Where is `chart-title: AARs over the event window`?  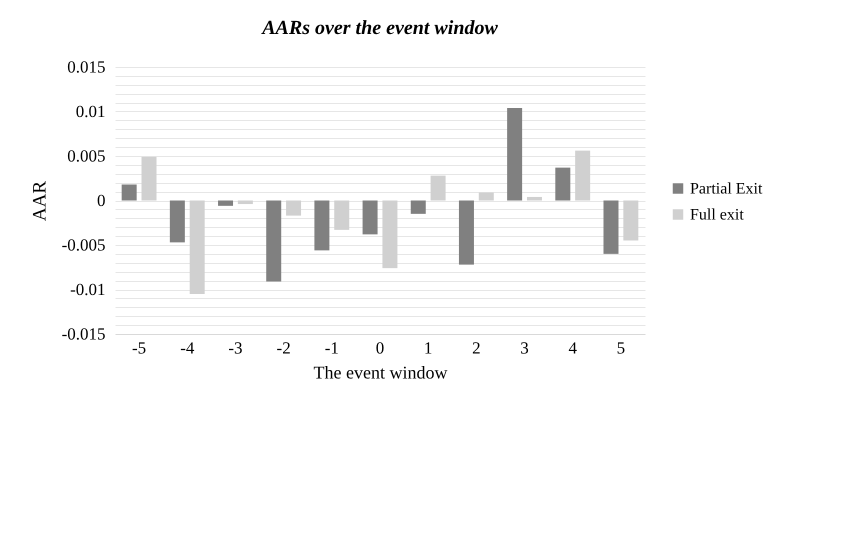 chart-title: AARs over the event window is located at coordinates (379, 28).